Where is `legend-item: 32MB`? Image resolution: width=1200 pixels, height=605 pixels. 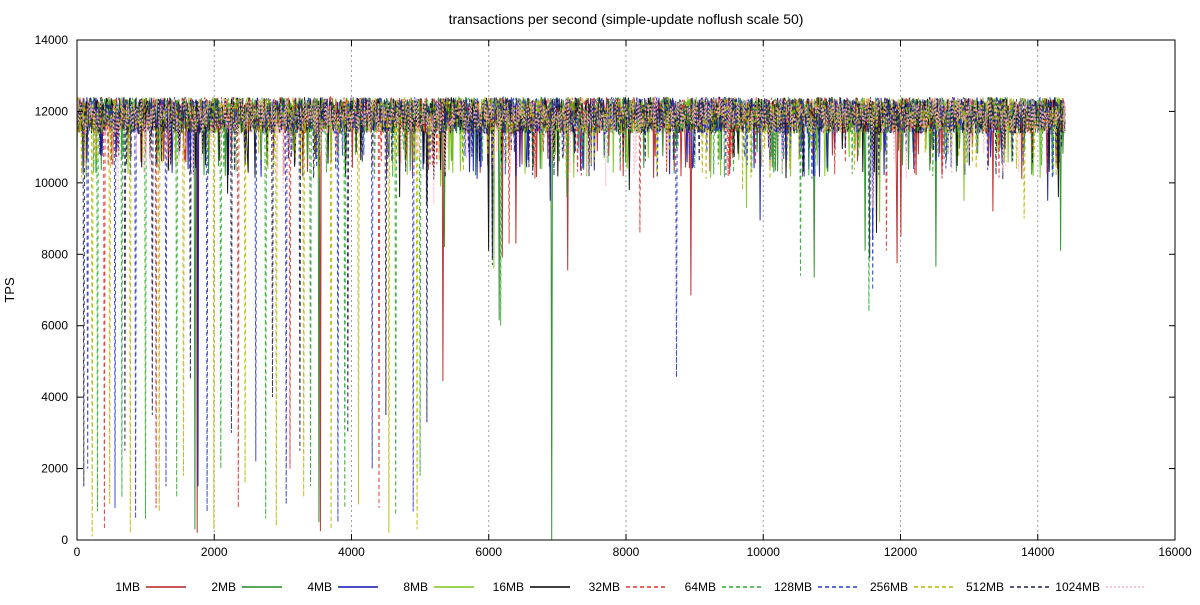
legend-item: 32MB is located at coordinates (627, 587).